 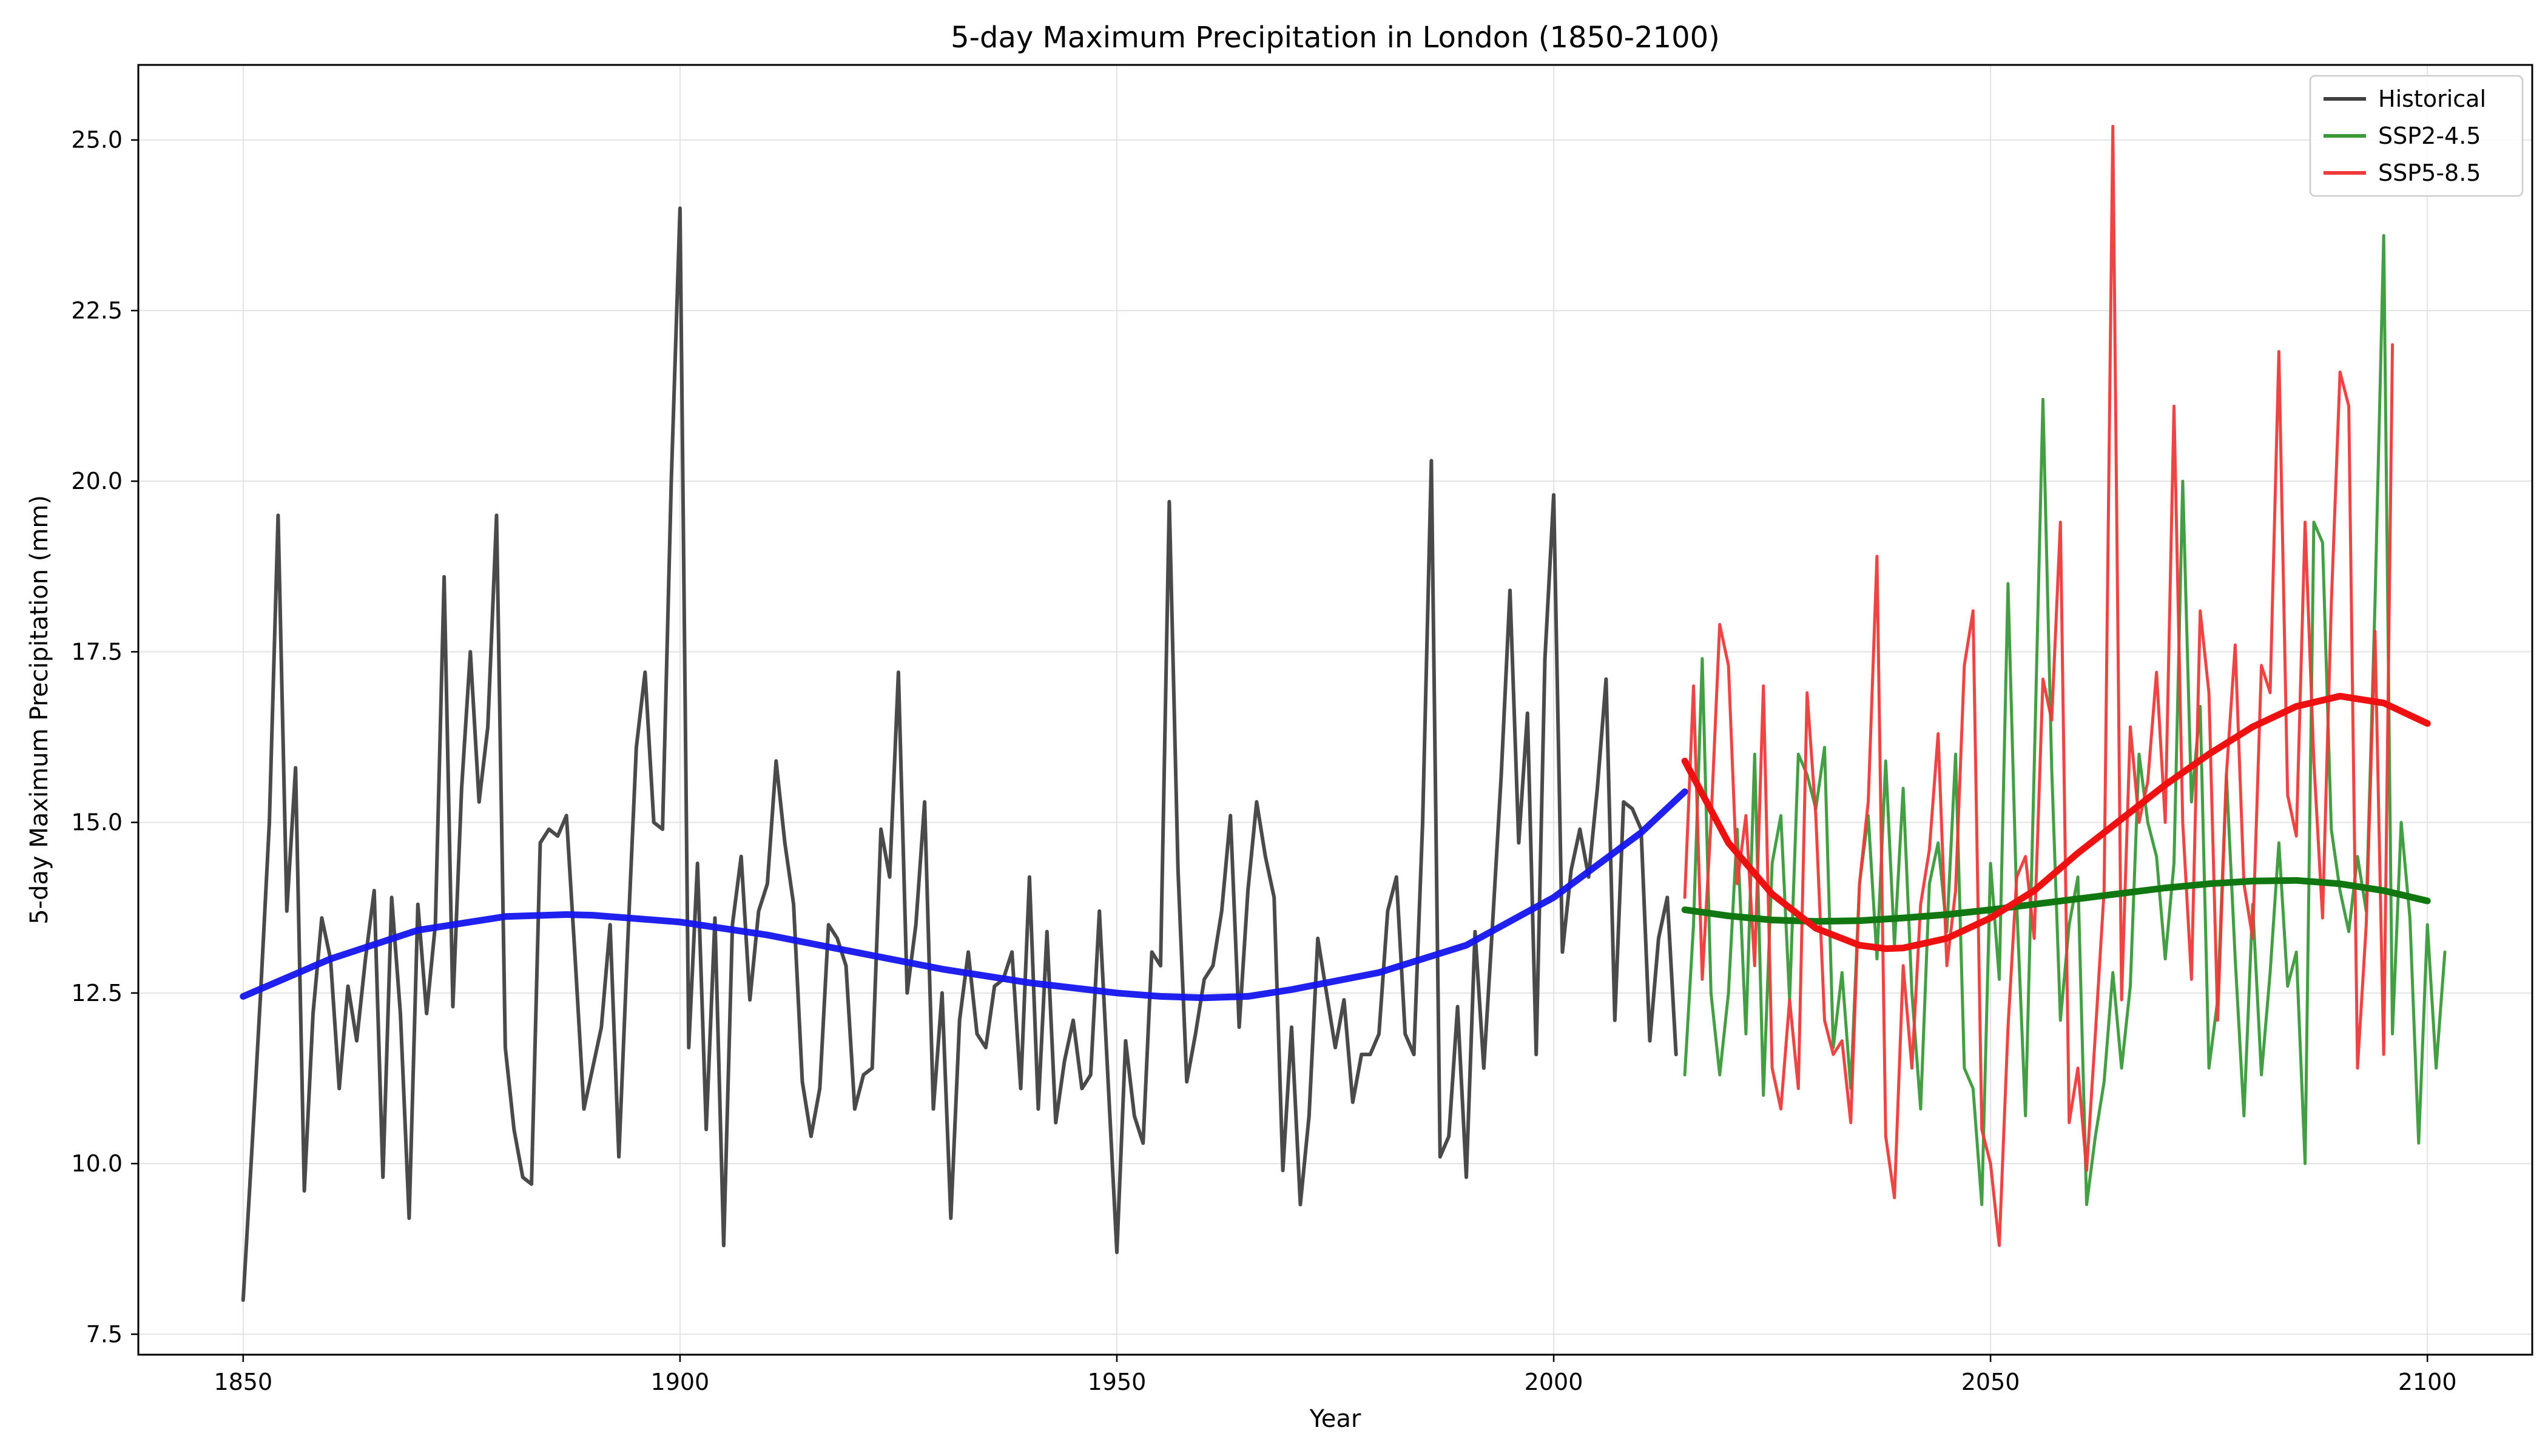 I want to click on y-axis-label: 5-day Maximum Precipitation (mm), so click(x=39, y=710).